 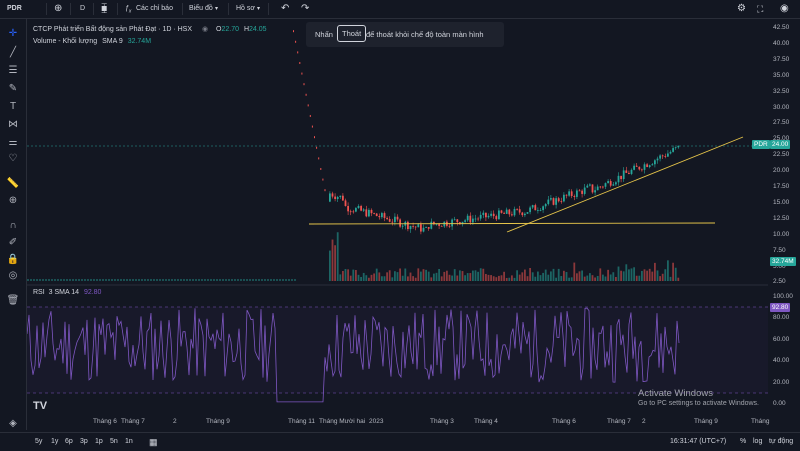 What do you see at coordinates (781, 43) in the screenshot?
I see `price-tick-label: 40.00` at bounding box center [781, 43].